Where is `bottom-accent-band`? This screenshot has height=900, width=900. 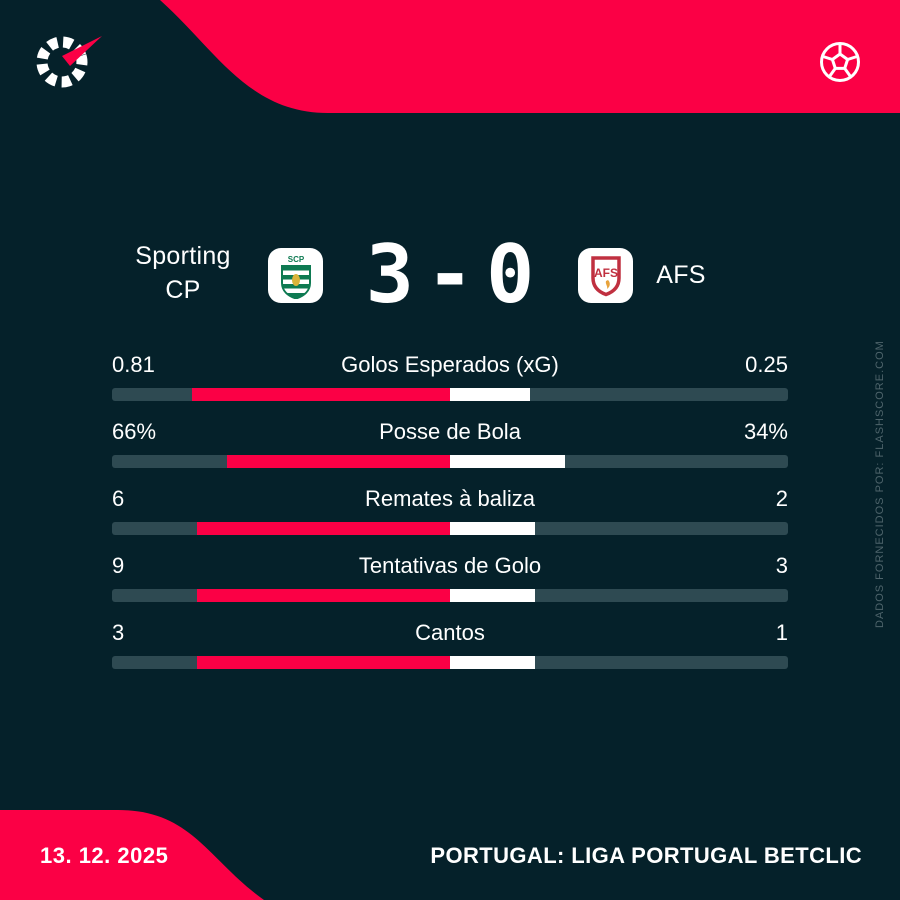 bottom-accent-band is located at coordinates (132, 855).